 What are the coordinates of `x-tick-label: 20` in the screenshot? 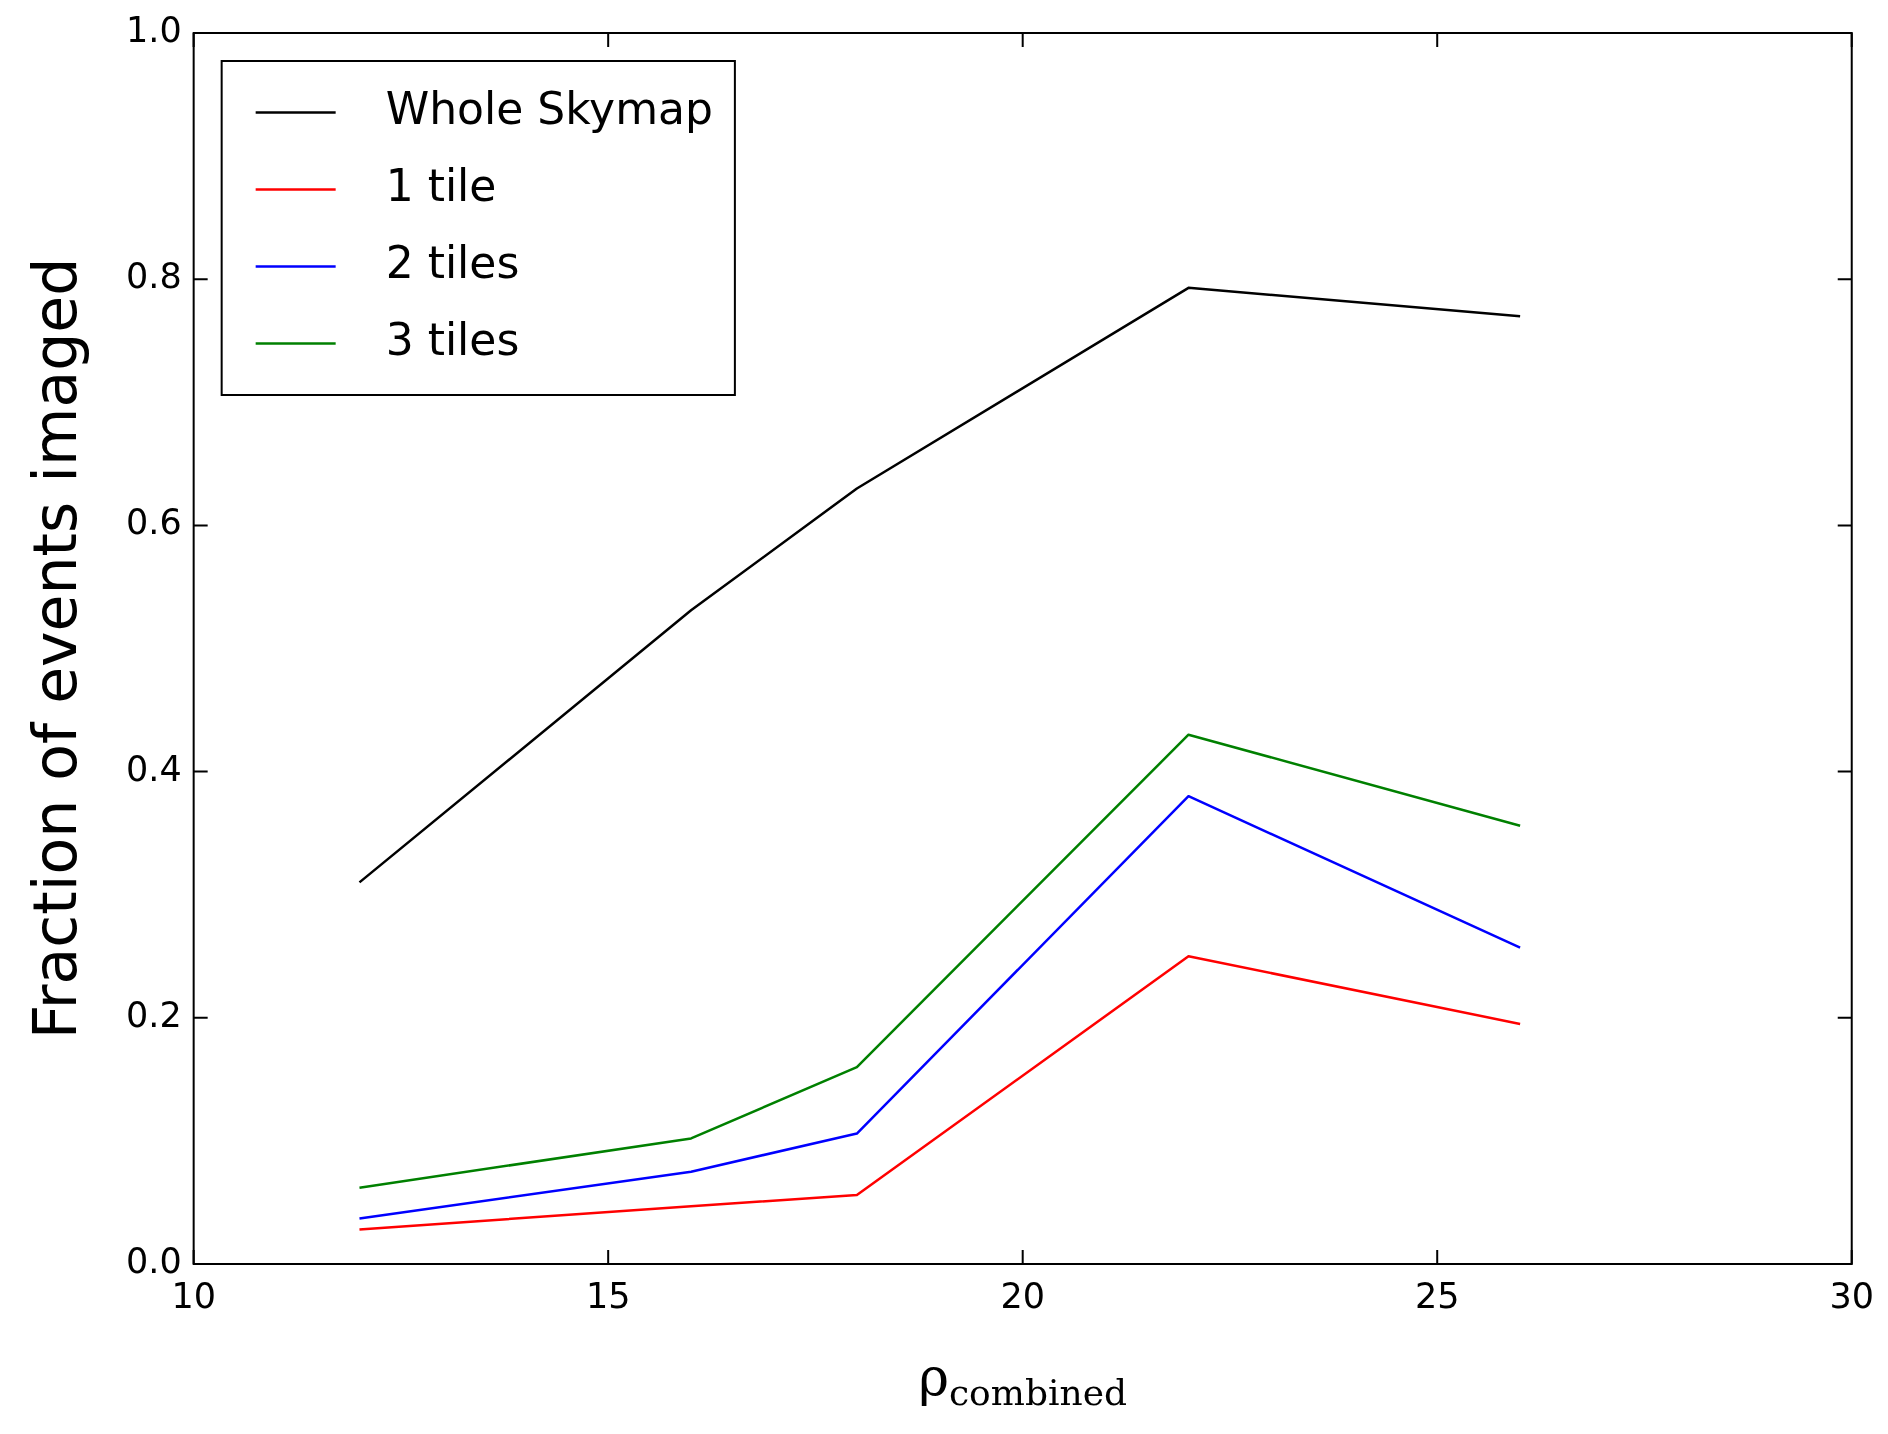 It's located at (1022, 1296).